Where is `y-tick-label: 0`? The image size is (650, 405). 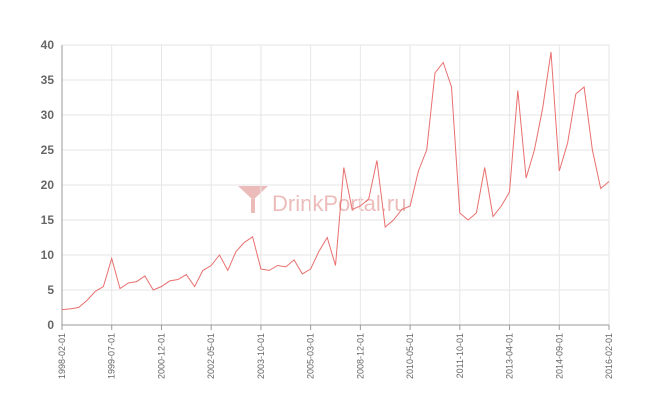
y-tick-label: 0 is located at coordinates (50, 325).